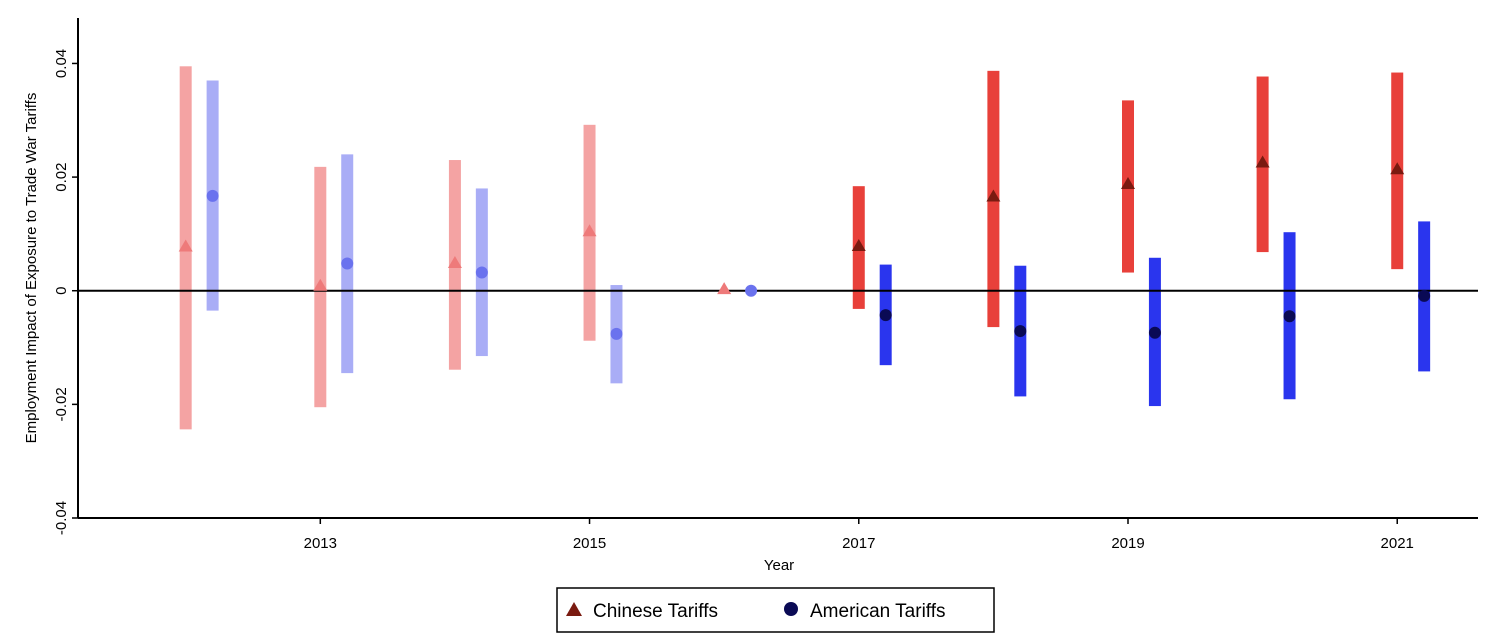 Image resolution: width=1492 pixels, height=639 pixels. What do you see at coordinates (779, 565) in the screenshot?
I see `x-axis-title: Year` at bounding box center [779, 565].